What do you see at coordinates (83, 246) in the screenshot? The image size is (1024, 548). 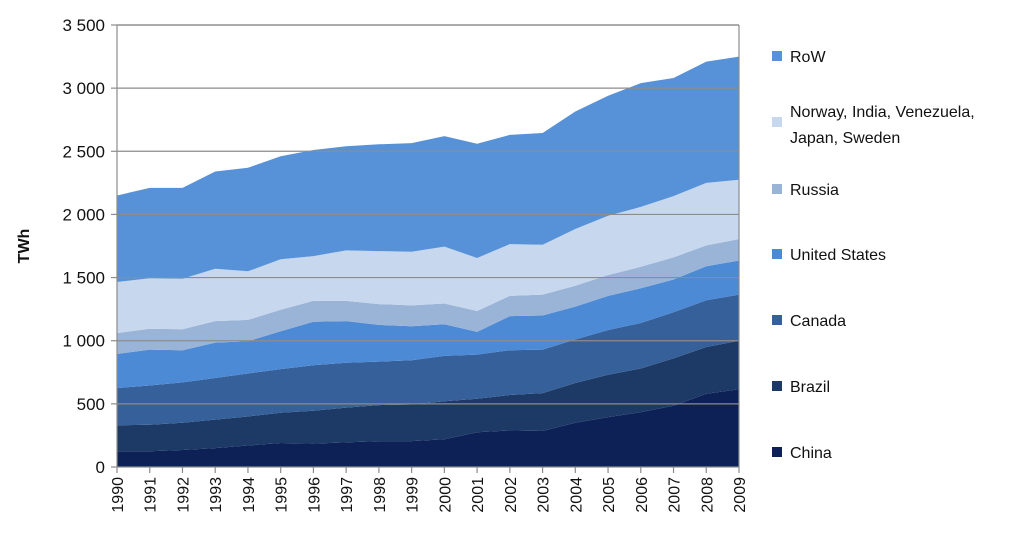 I see `y-ticks: 0 500 1 000 1 500 2 000 2 500 3 000 3 500` at bounding box center [83, 246].